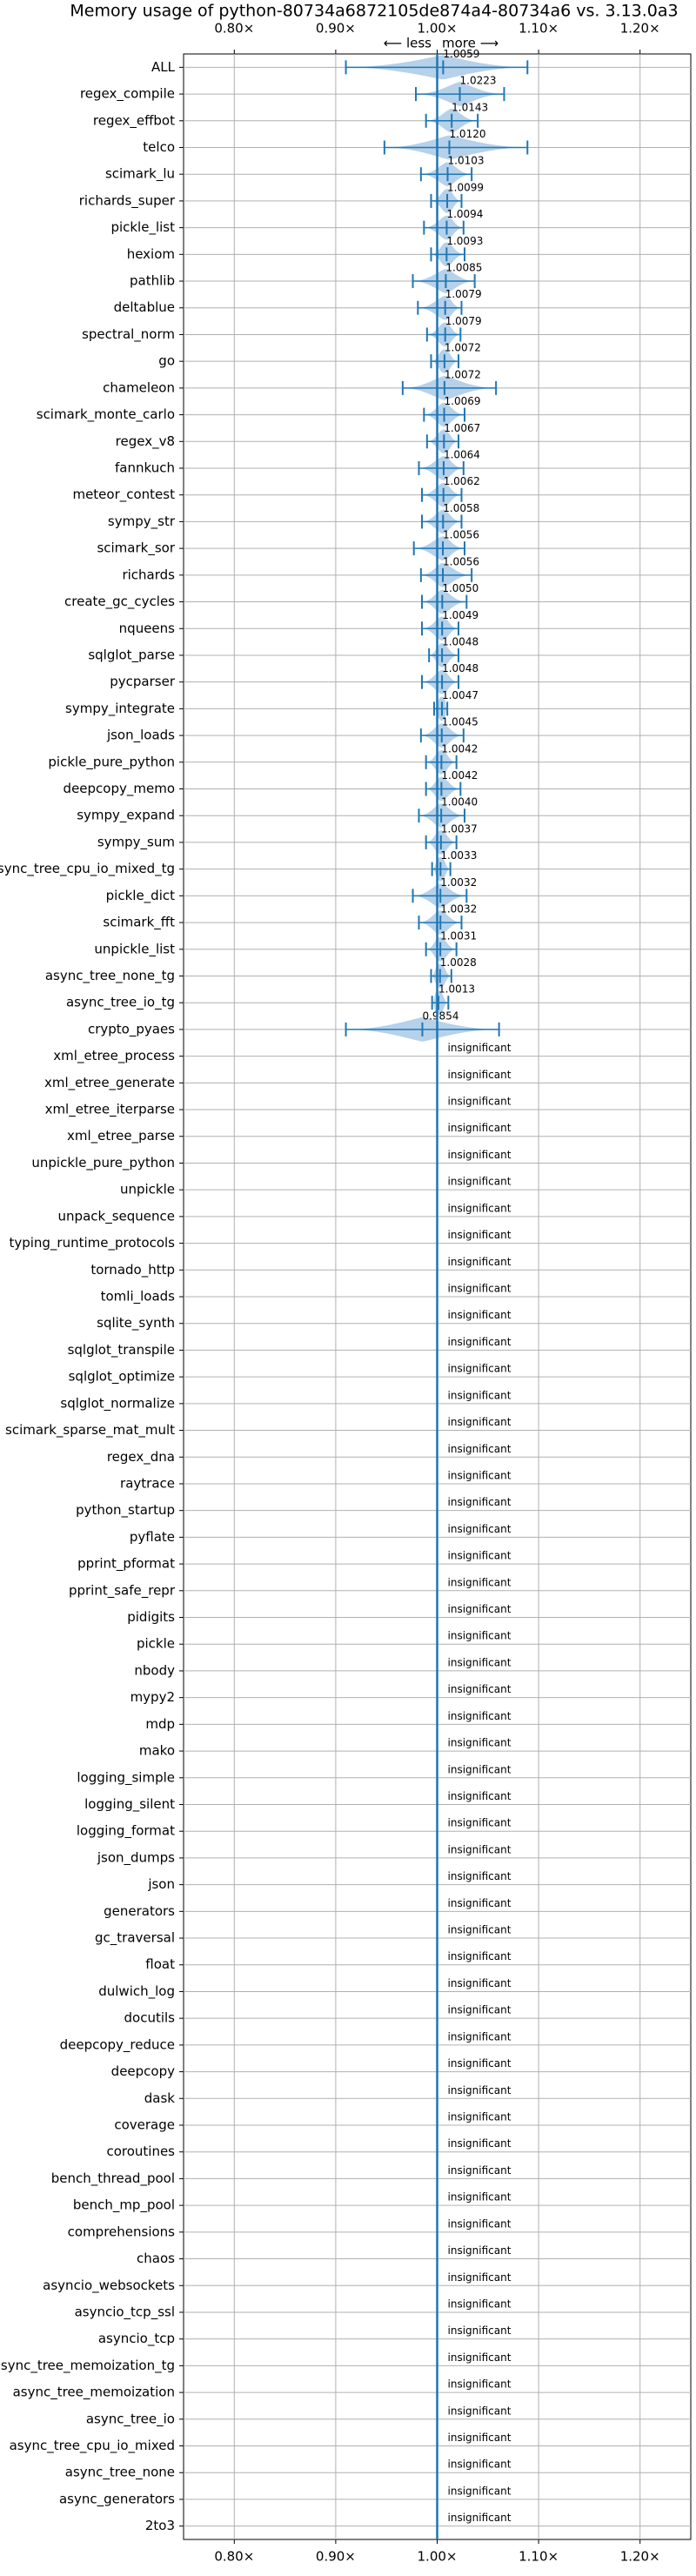 This screenshot has width=696, height=2576. What do you see at coordinates (456, 990) in the screenshot?
I see `value-label: 1.0013` at bounding box center [456, 990].